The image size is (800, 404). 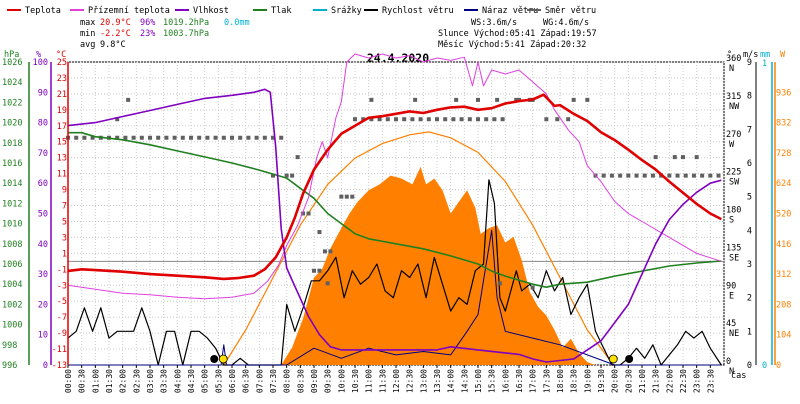 I want to click on moonrise-marker, so click(x=214, y=359).